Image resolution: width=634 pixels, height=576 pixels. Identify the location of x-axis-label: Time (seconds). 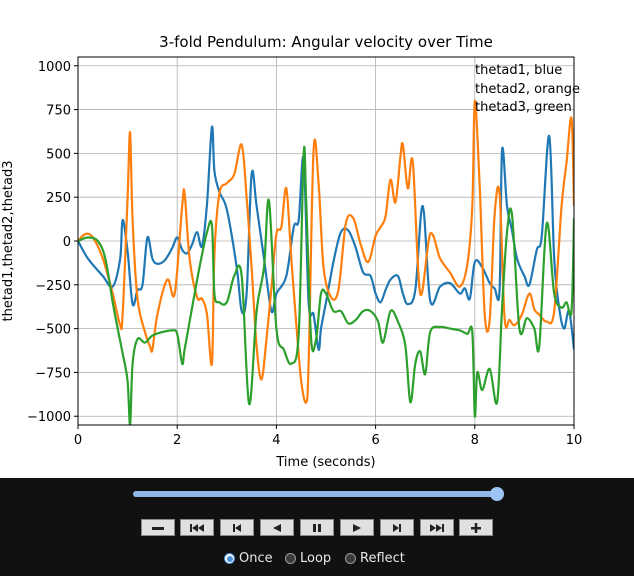
(325, 462).